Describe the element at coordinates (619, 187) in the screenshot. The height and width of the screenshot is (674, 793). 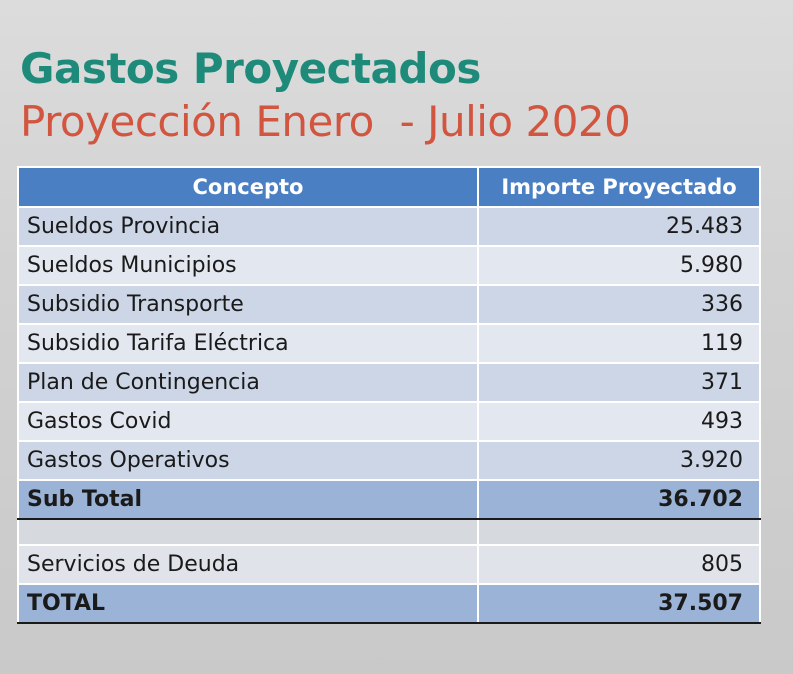
I see `column-header-amount: Importe Proyectado` at that location.